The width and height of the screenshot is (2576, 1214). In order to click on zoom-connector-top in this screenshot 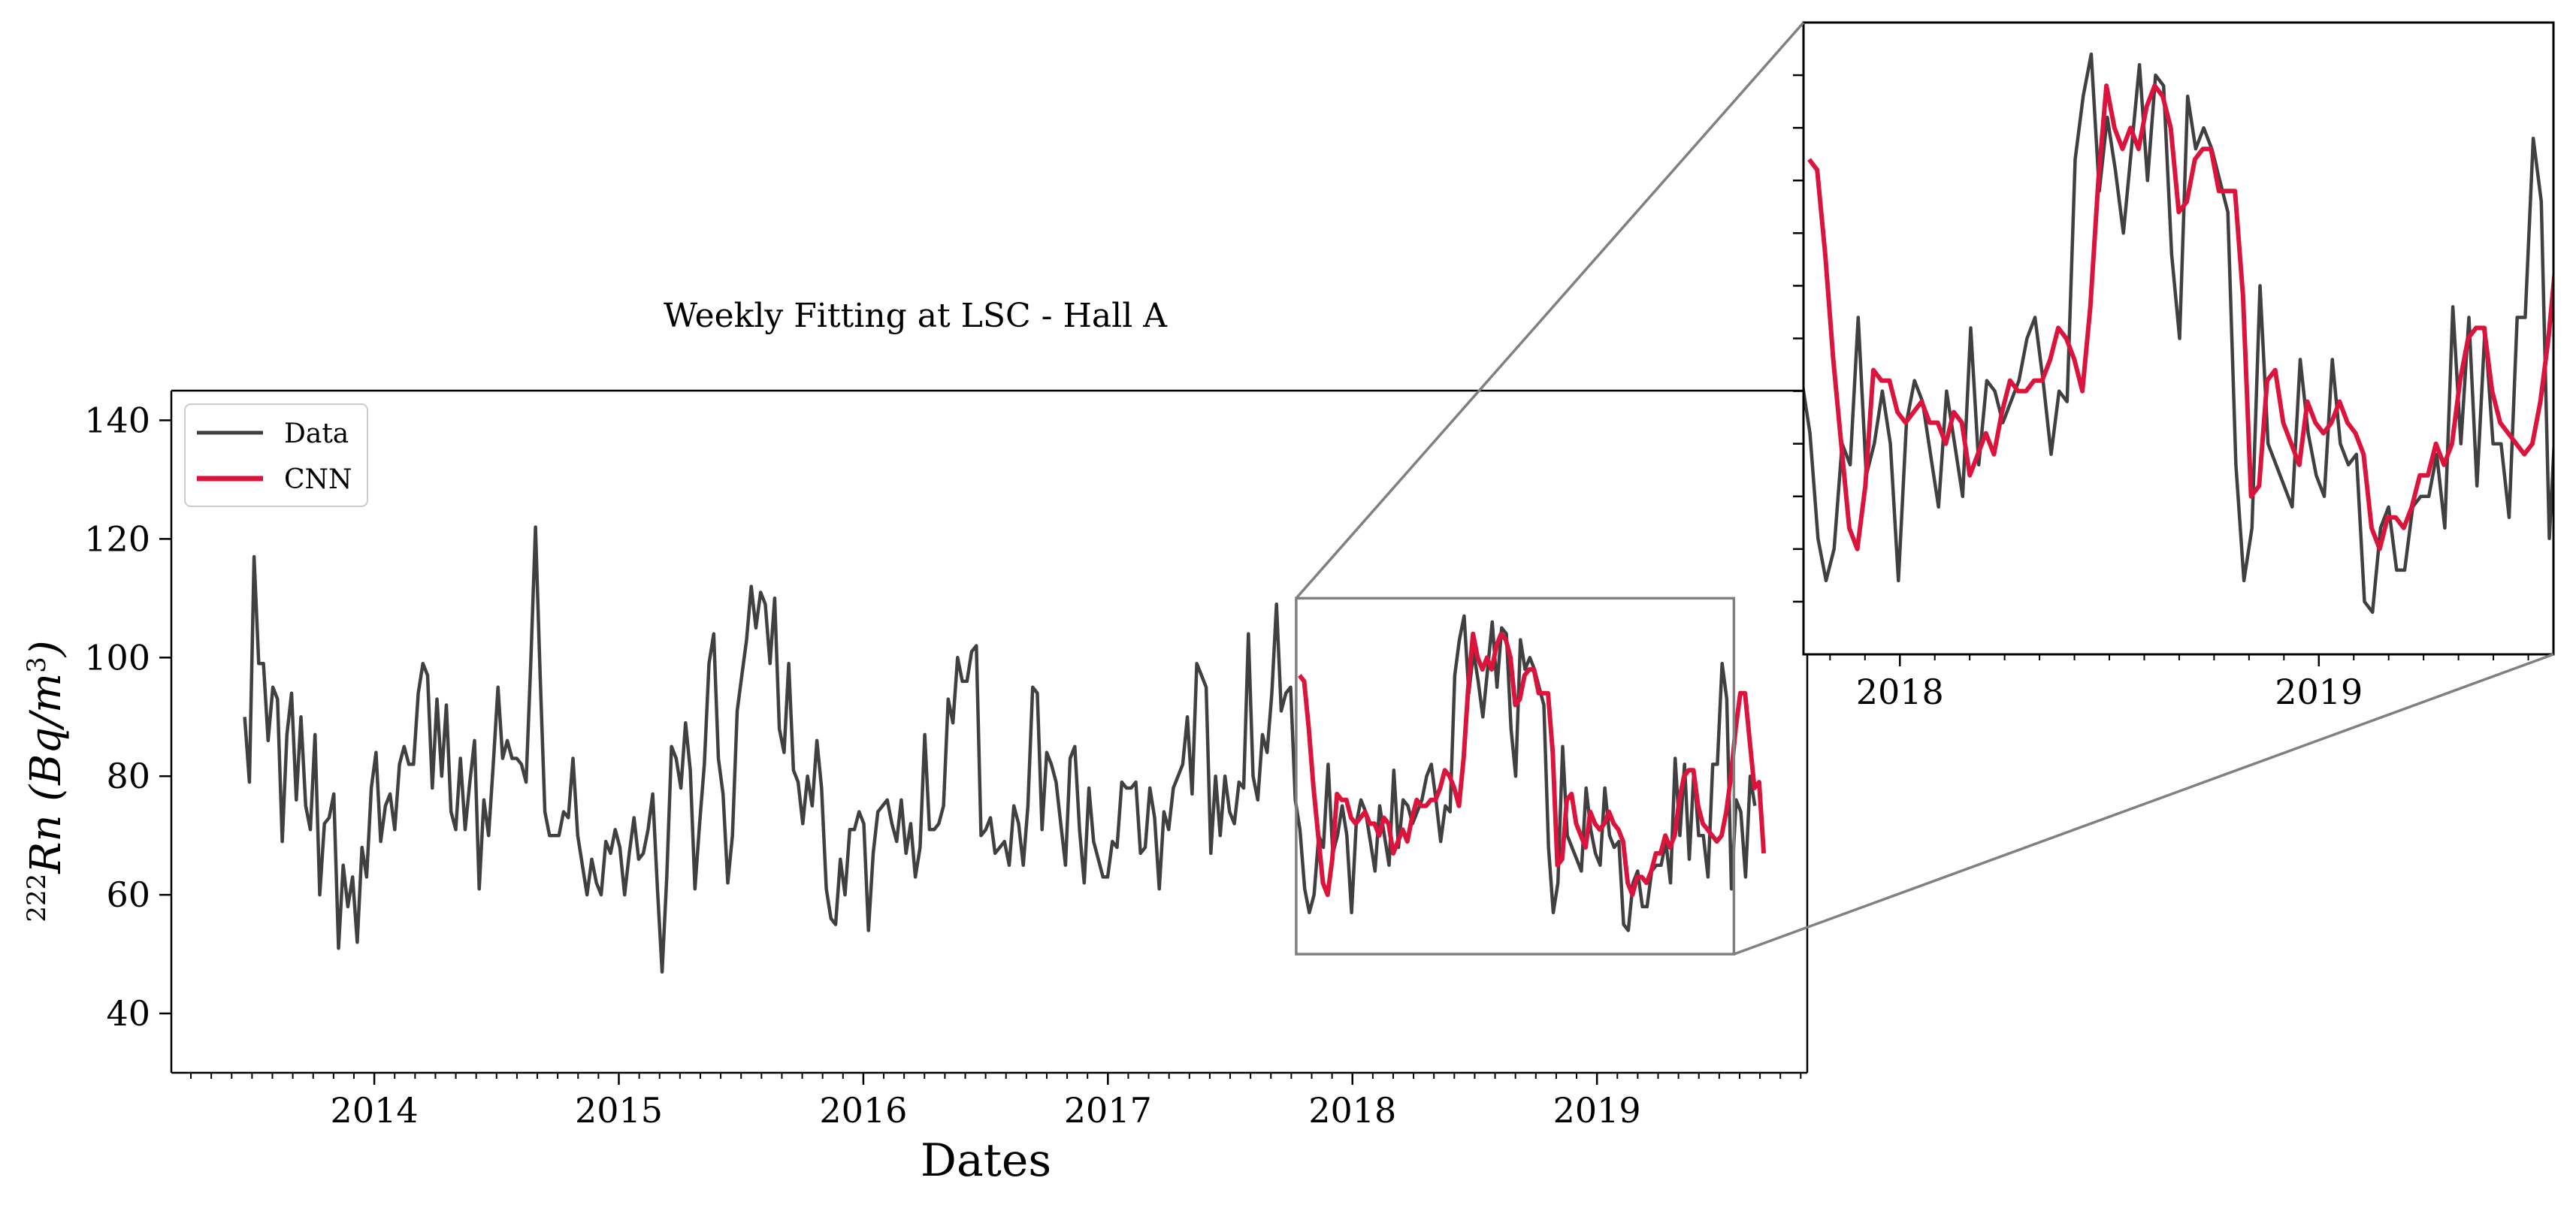, I will do `click(1550, 310)`.